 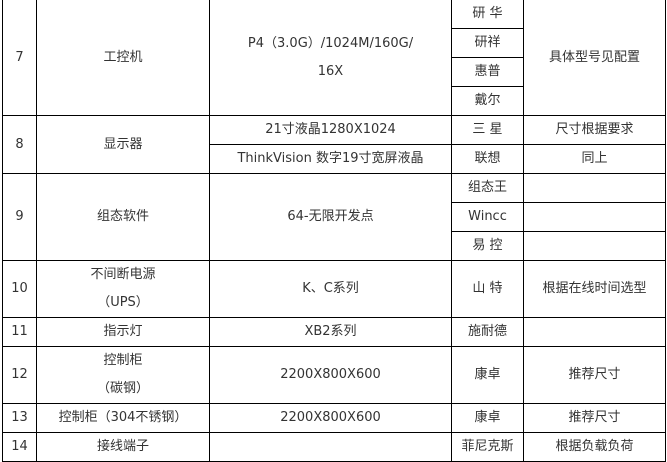 I want to click on item-brand: 联想, so click(x=487, y=159).